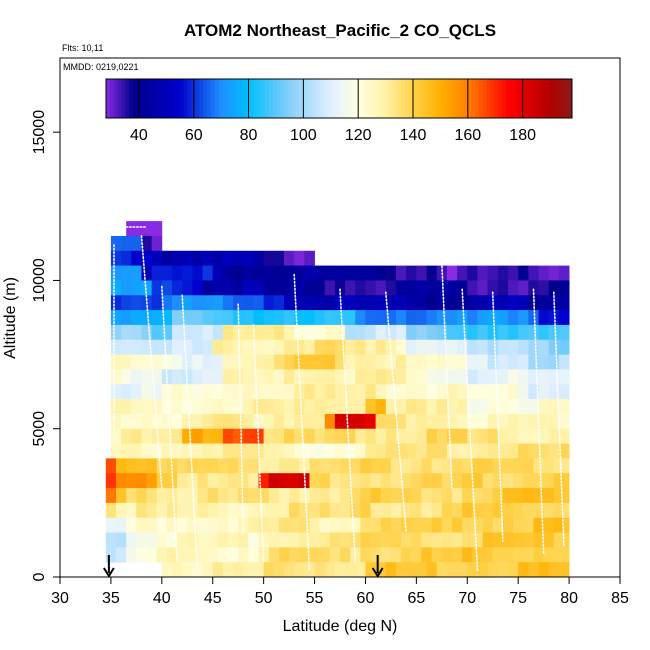 Image resolution: width=650 pixels, height=650 pixels. I want to click on colorbar-tick-label: 40, so click(139, 135).